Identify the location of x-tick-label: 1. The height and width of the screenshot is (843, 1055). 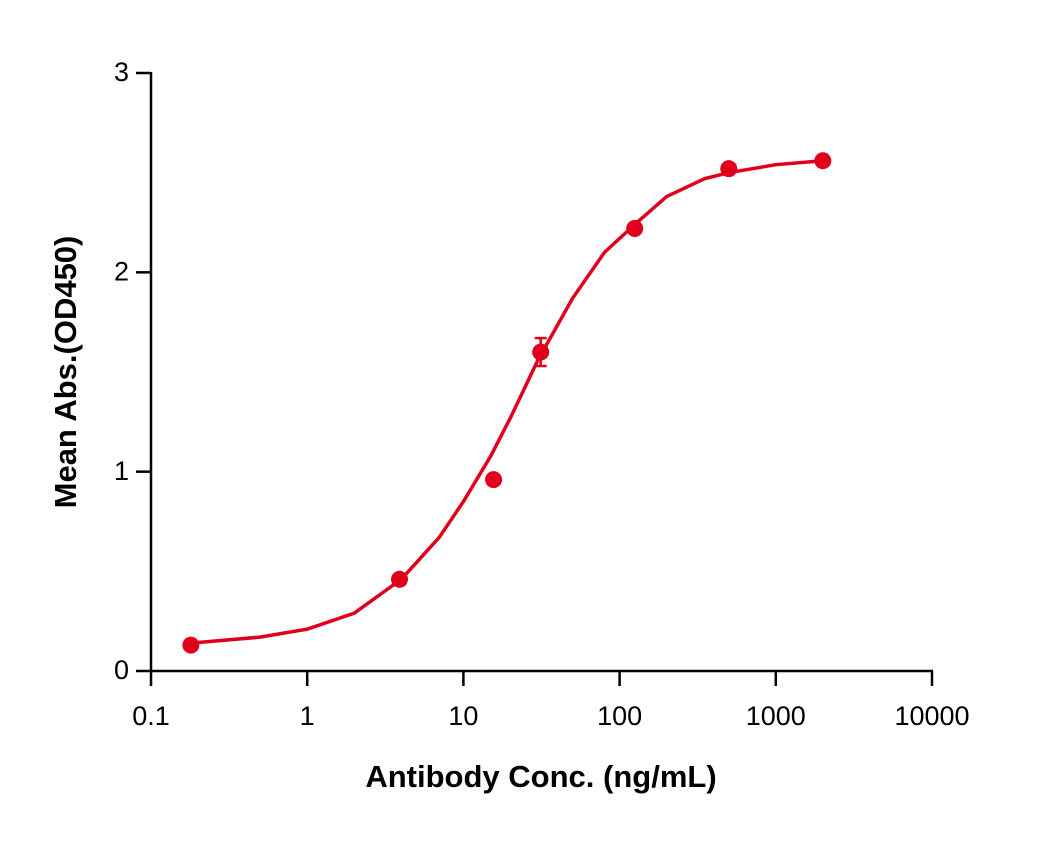
(307, 716).